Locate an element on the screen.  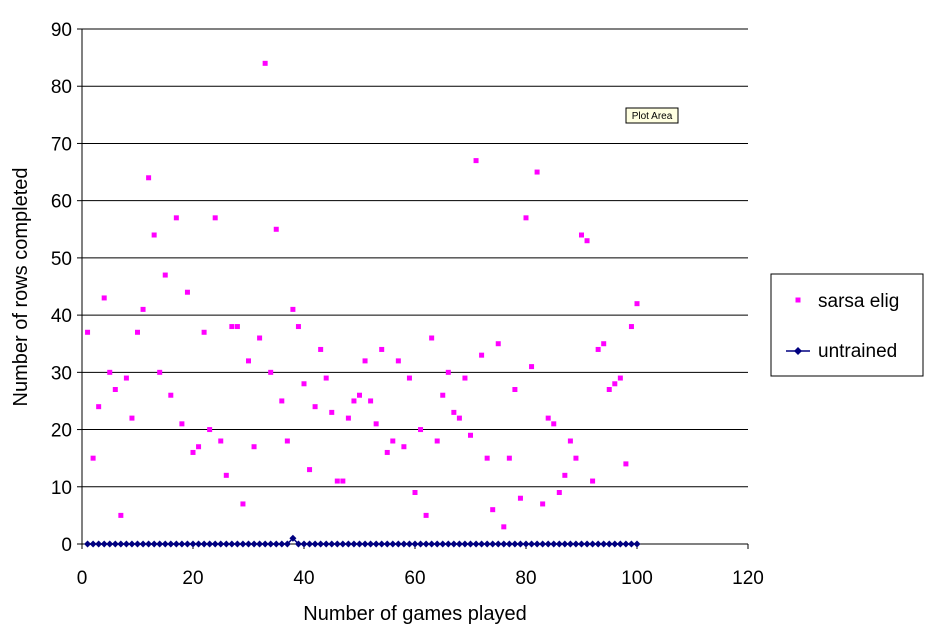
x-tick-label: 40 is located at coordinates (303, 578).